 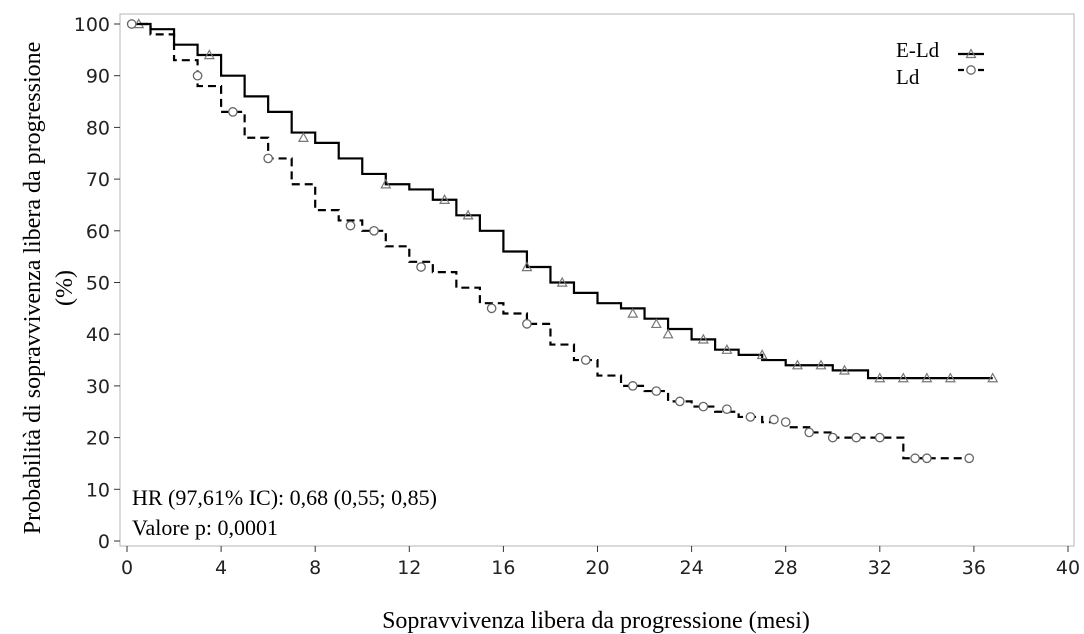 What do you see at coordinates (597, 568) in the screenshot?
I see `x-tick-label: 20` at bounding box center [597, 568].